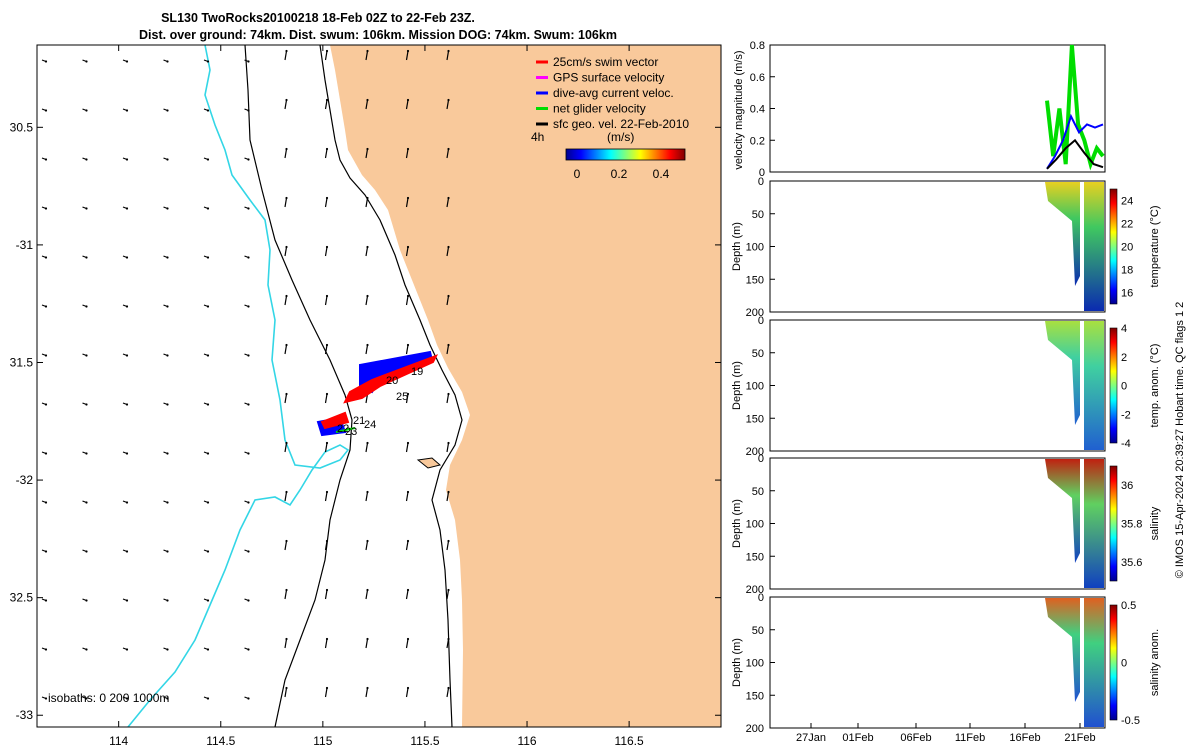  What do you see at coordinates (661, 174) in the screenshot?
I see `colorbar-tick-2: 0.4` at bounding box center [661, 174].